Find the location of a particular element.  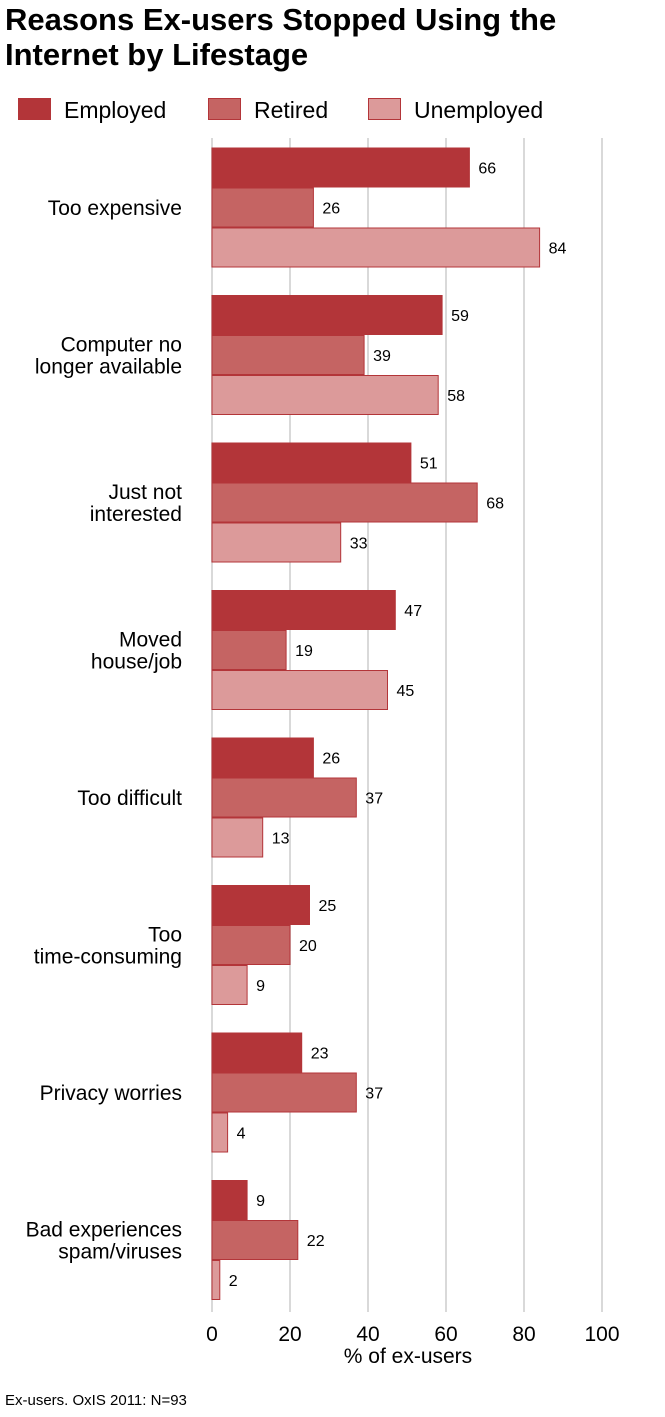

category-label-line: Moved is located at coordinates (150, 640).